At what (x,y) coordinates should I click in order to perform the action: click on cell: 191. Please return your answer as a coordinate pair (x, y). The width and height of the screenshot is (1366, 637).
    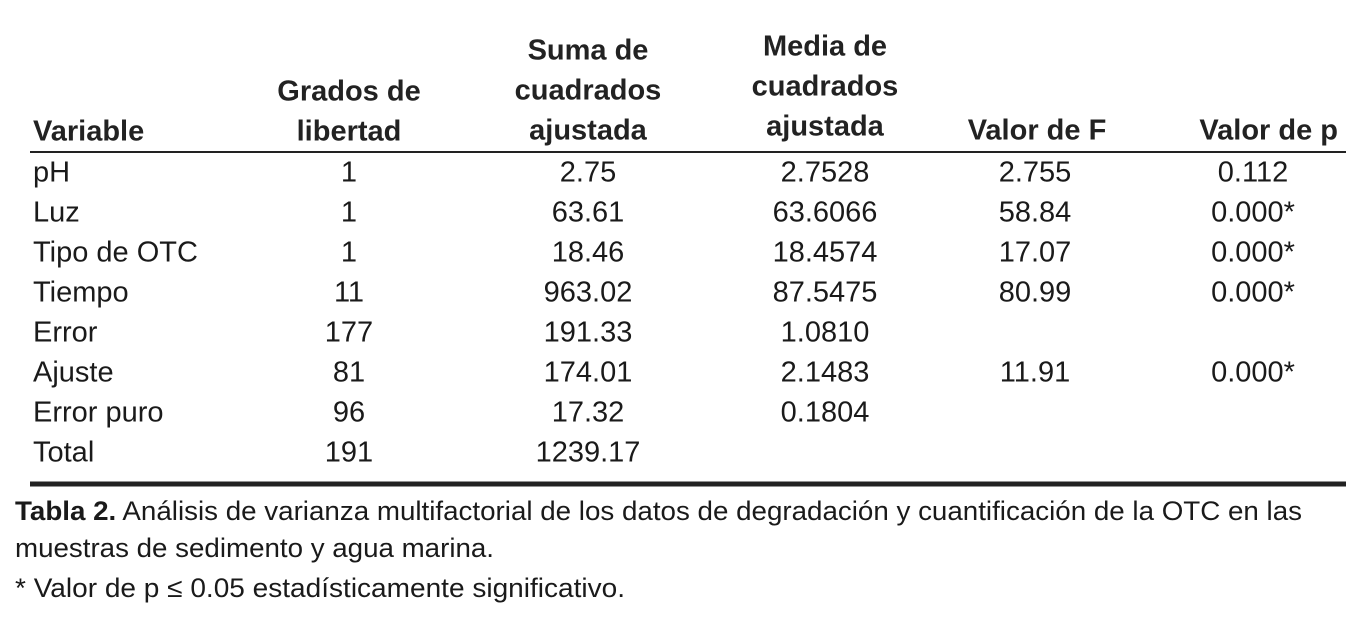
    Looking at the image, I should click on (349, 453).